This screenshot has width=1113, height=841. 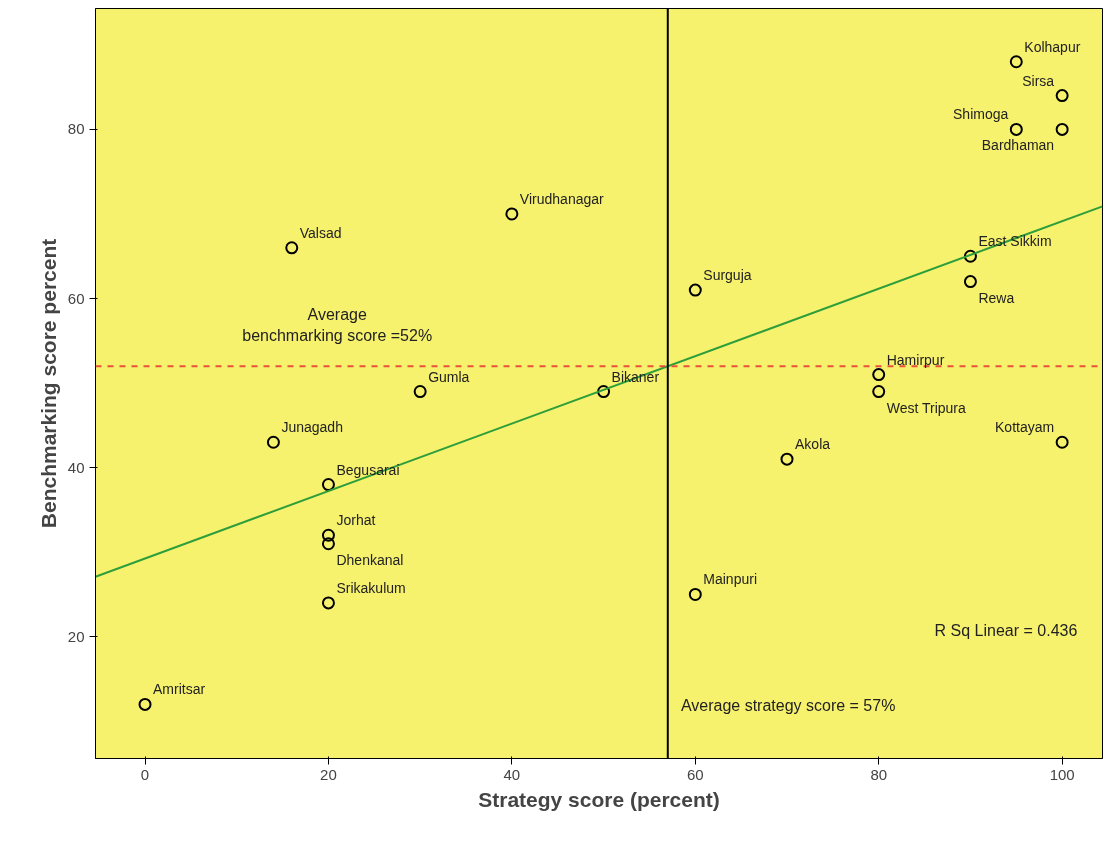 I want to click on x-tick-label: 80, so click(x=879, y=774).